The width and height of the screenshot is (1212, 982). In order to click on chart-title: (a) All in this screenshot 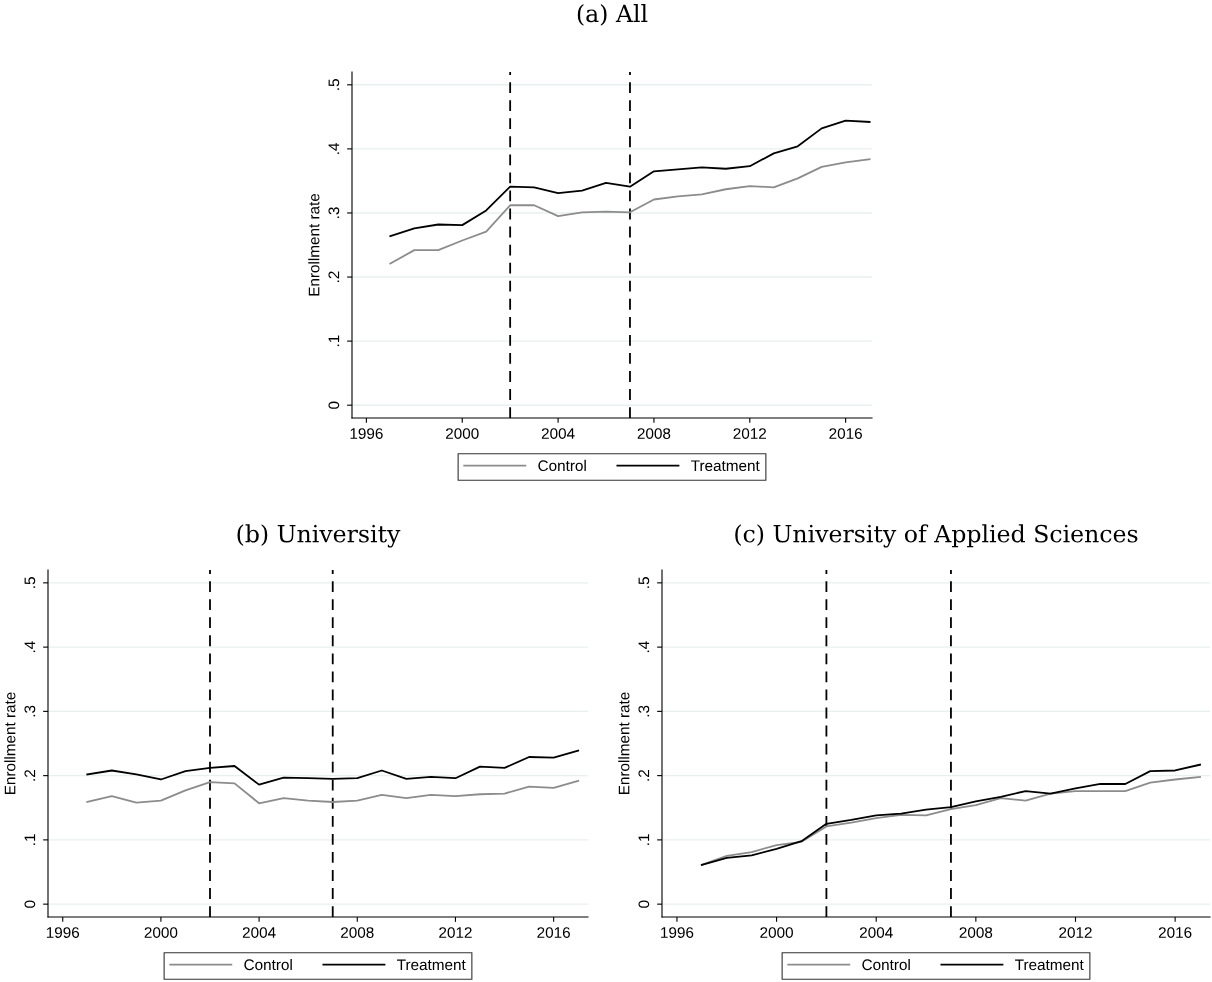, I will do `click(612, 15)`.